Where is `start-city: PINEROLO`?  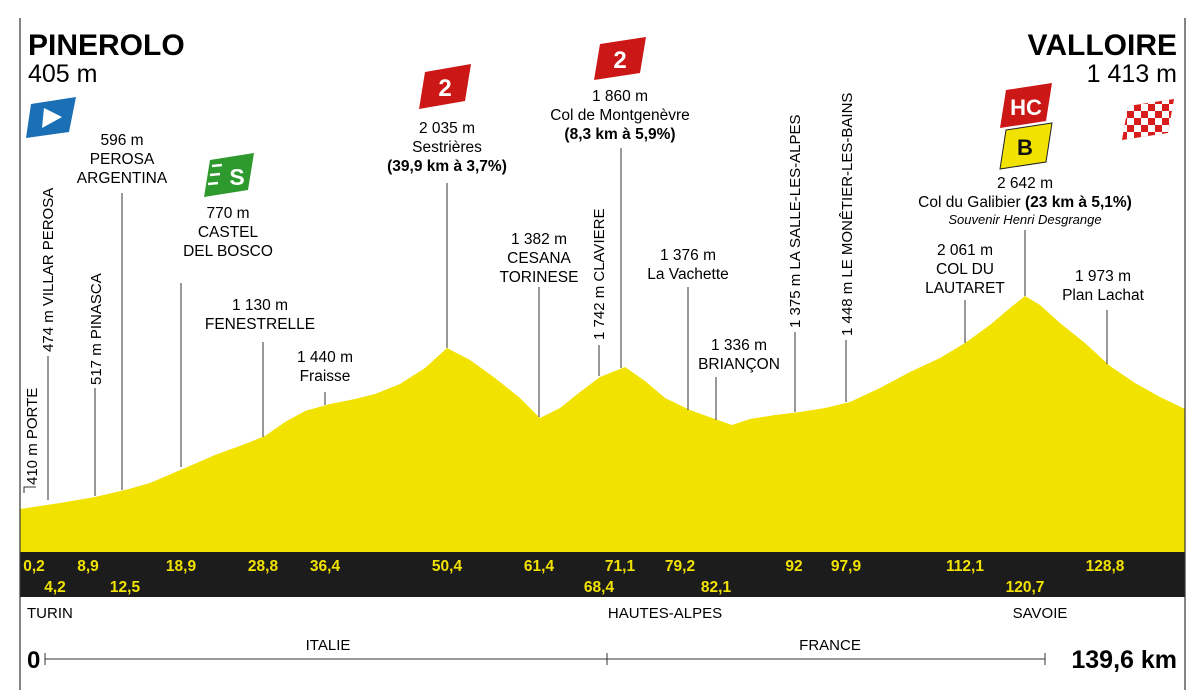 start-city: PINEROLO is located at coordinates (106, 45).